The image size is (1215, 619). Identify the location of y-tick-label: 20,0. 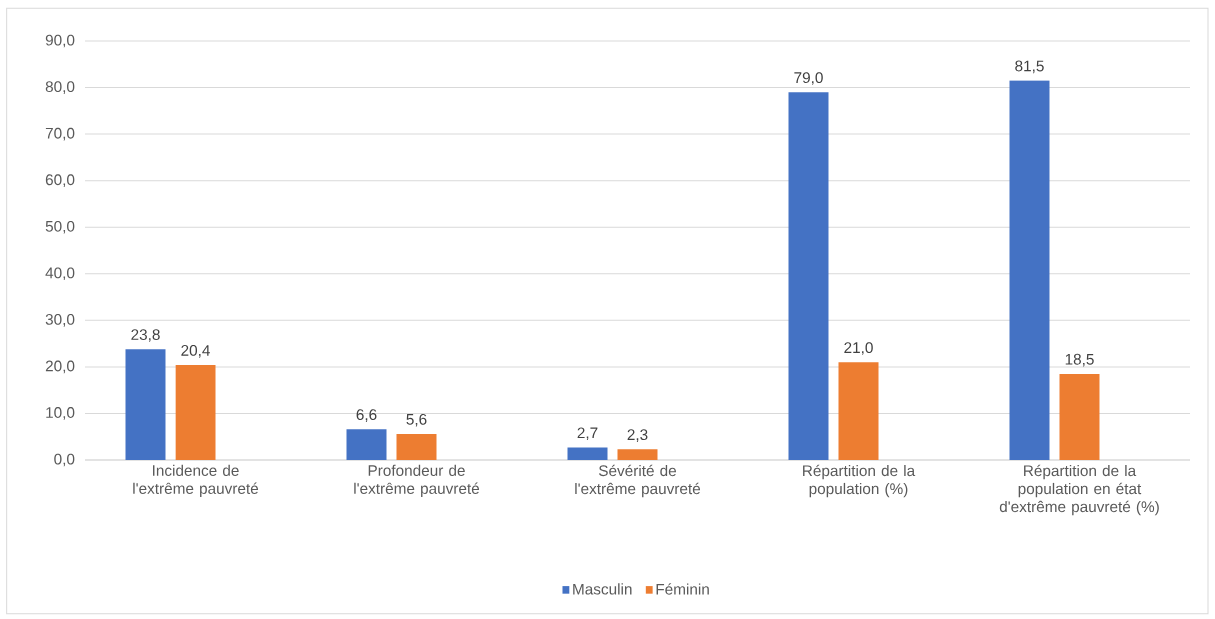
(60, 367).